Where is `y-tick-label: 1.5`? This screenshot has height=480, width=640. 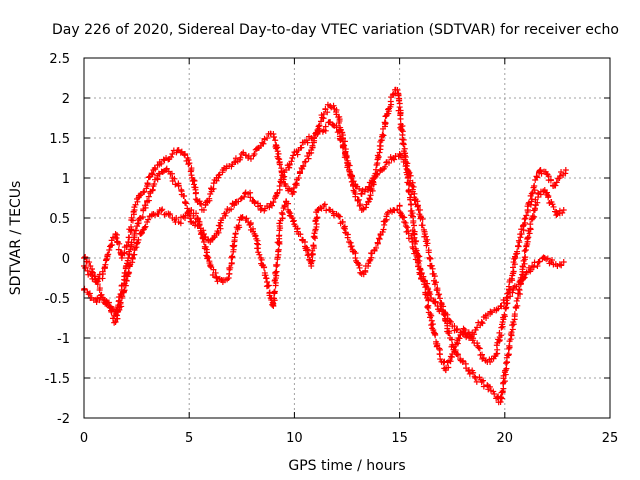 y-tick-label: 1.5 is located at coordinates (59, 139).